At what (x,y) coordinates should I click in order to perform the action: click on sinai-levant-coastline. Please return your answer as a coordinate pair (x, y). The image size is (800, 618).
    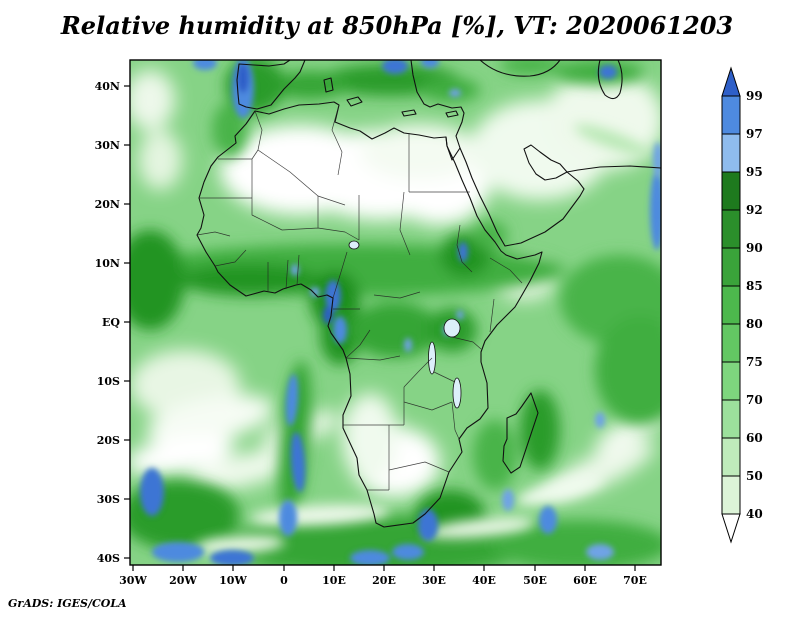
    Looking at the image, I should click on (437, 110).